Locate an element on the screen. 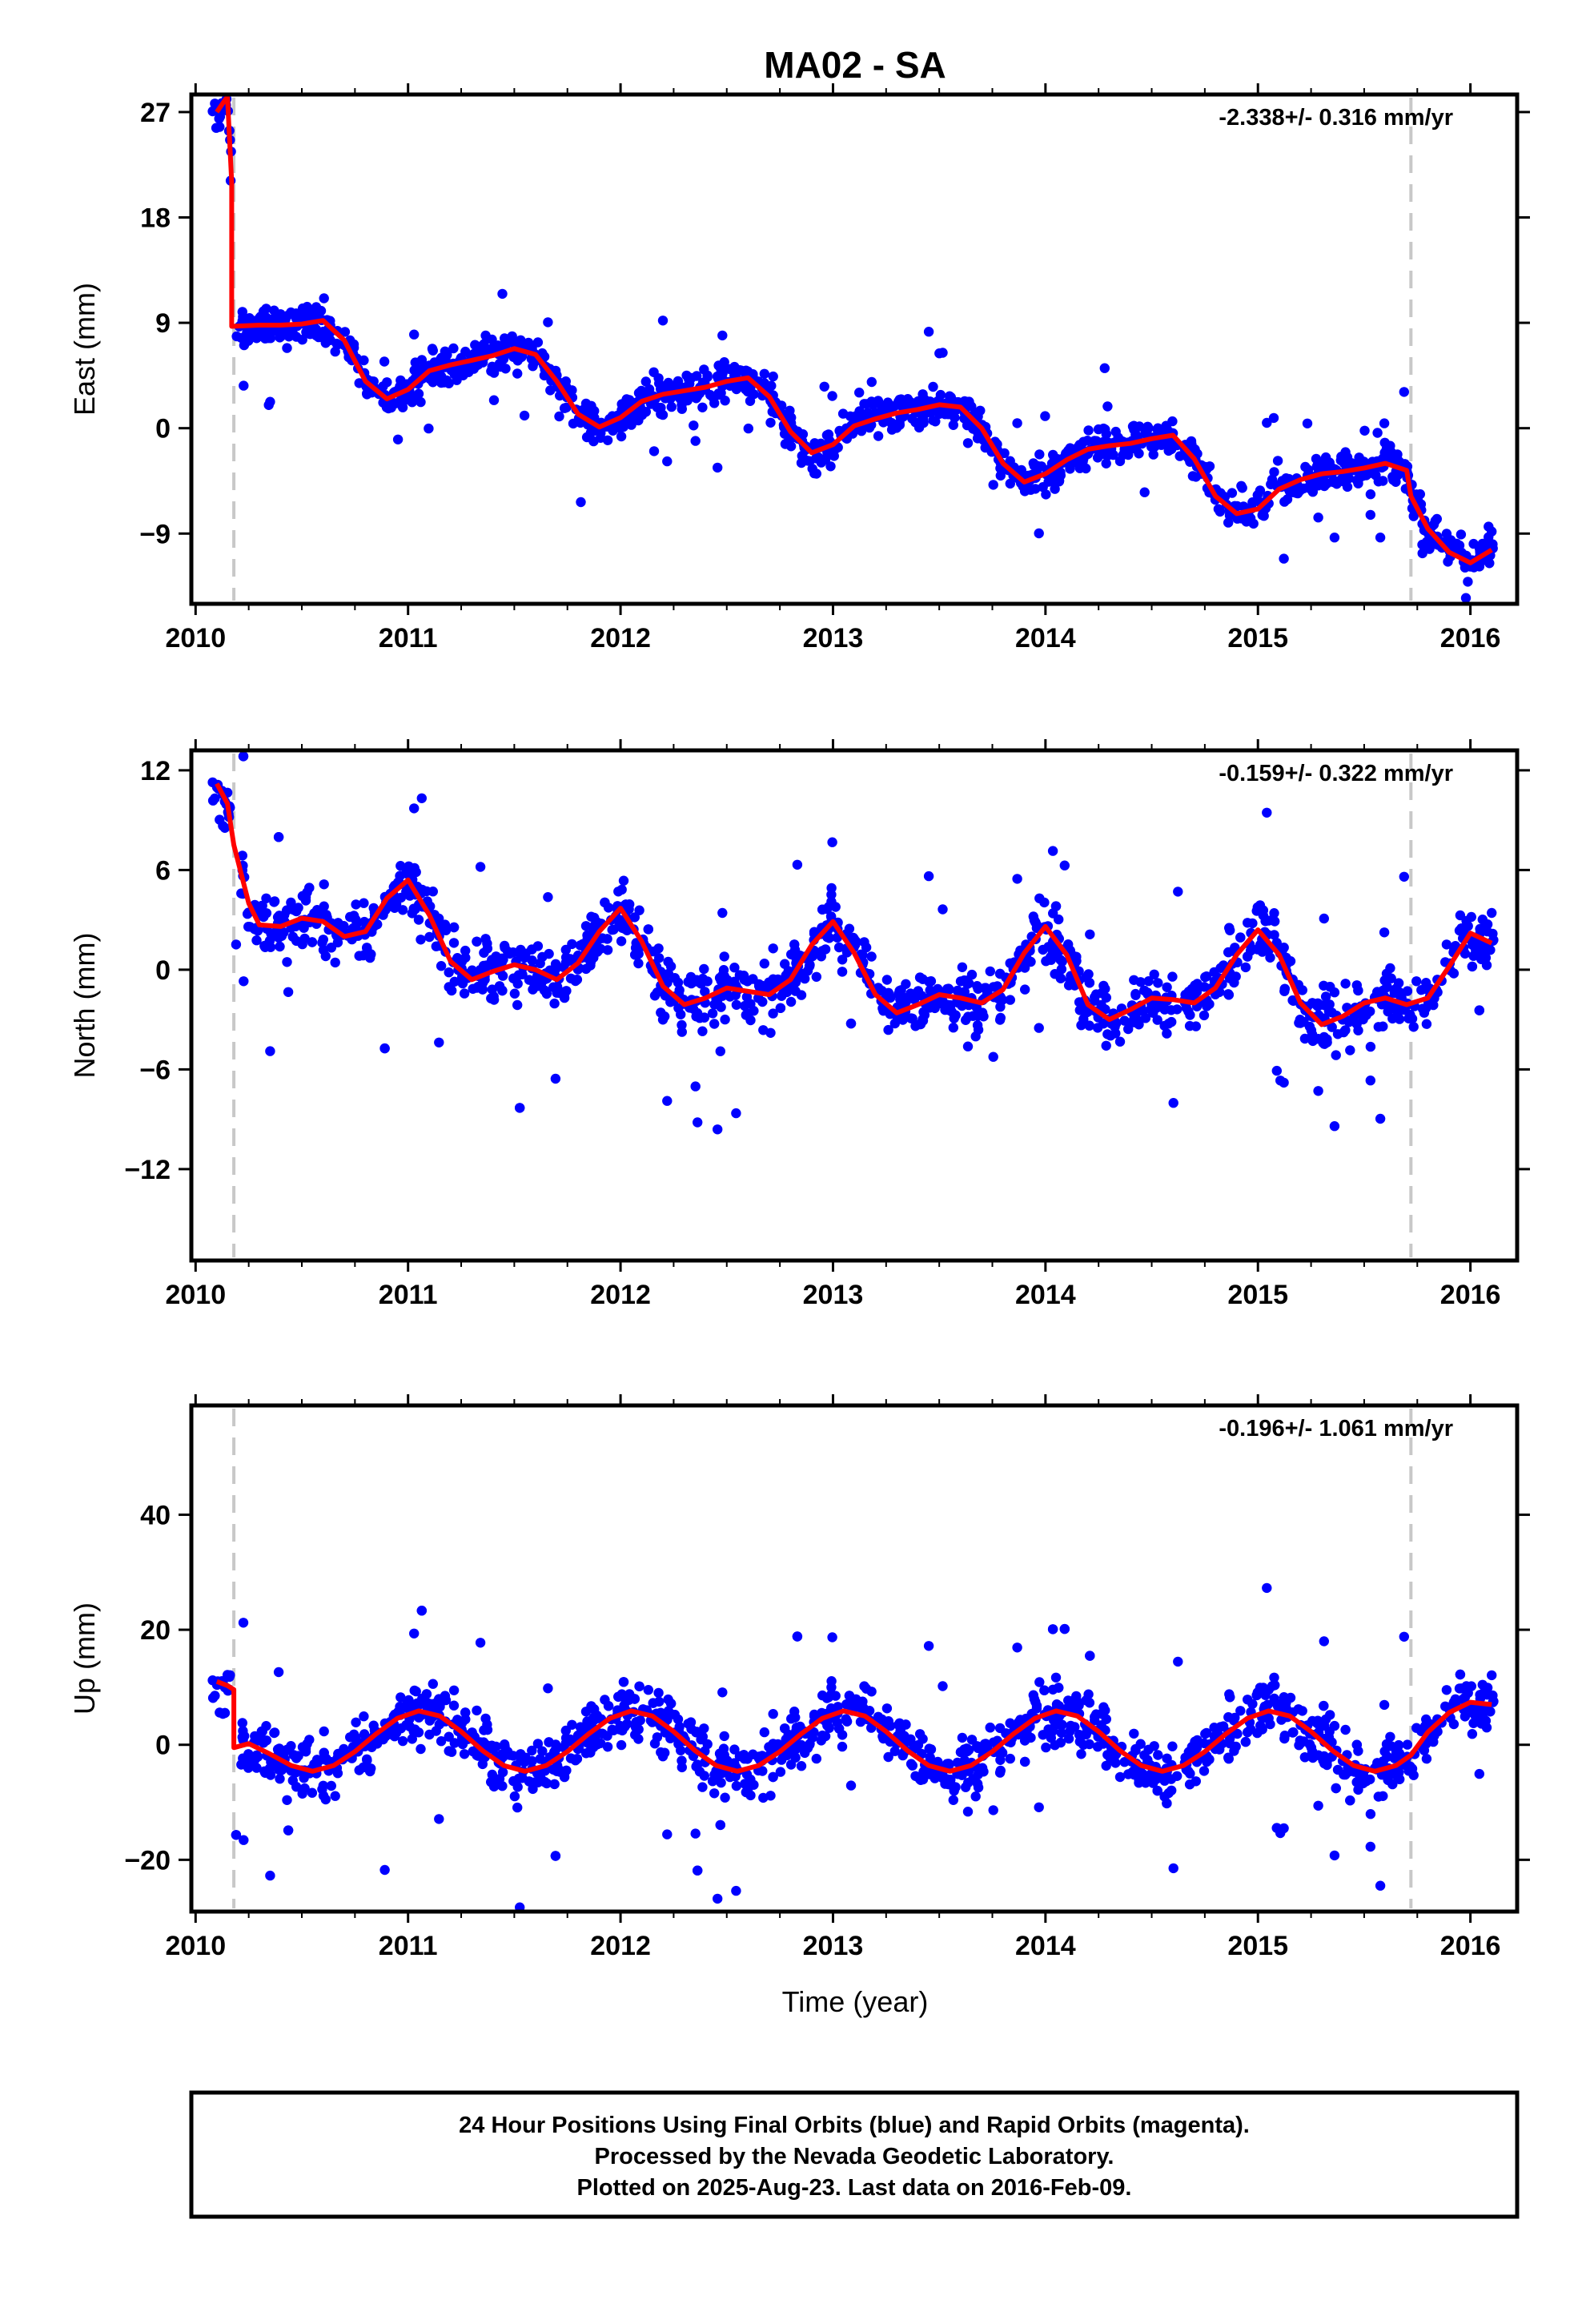 The width and height of the screenshot is (1582, 2324). x-tick-label: 2015 is located at coordinates (1257, 638).